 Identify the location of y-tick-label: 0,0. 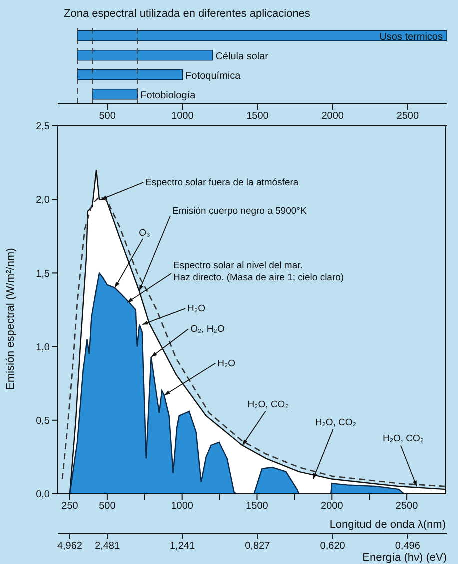
(43, 495).